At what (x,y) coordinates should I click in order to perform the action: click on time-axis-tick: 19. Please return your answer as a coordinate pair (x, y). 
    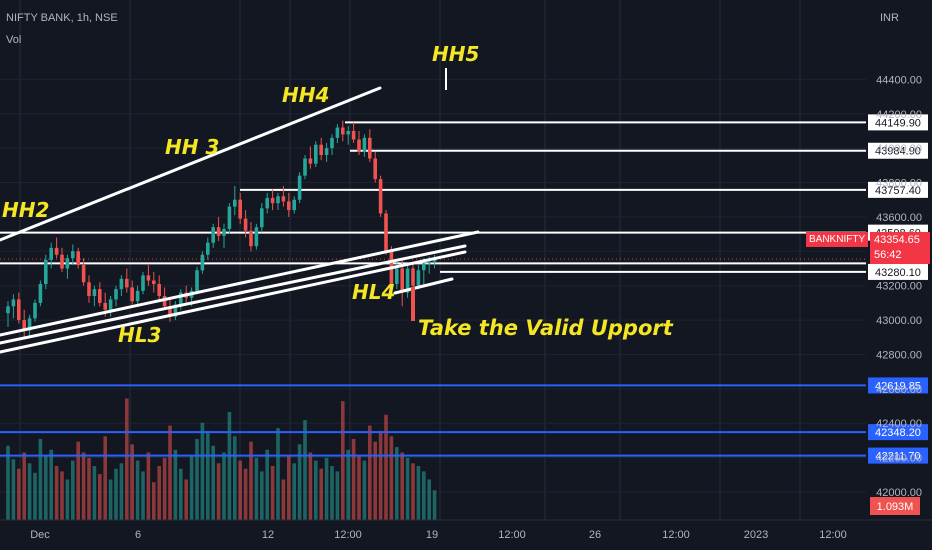
    Looking at the image, I should click on (432, 535).